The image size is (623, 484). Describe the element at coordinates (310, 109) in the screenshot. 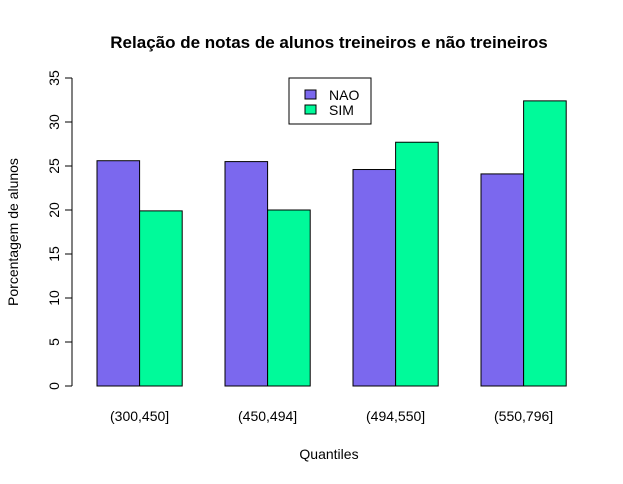

I see `legend-swatch-sim` at that location.